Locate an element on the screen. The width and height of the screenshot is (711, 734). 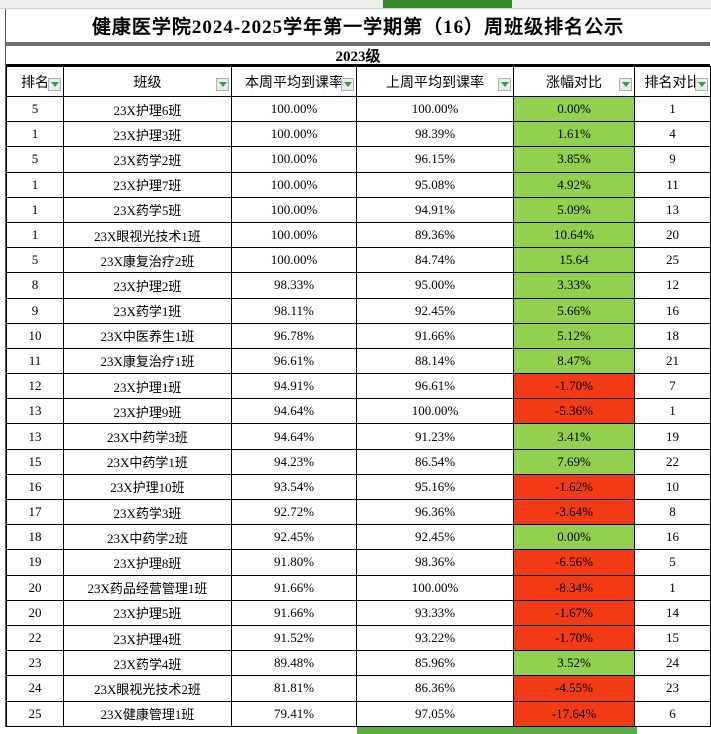
change-cell: 15.64 is located at coordinates (574, 260).